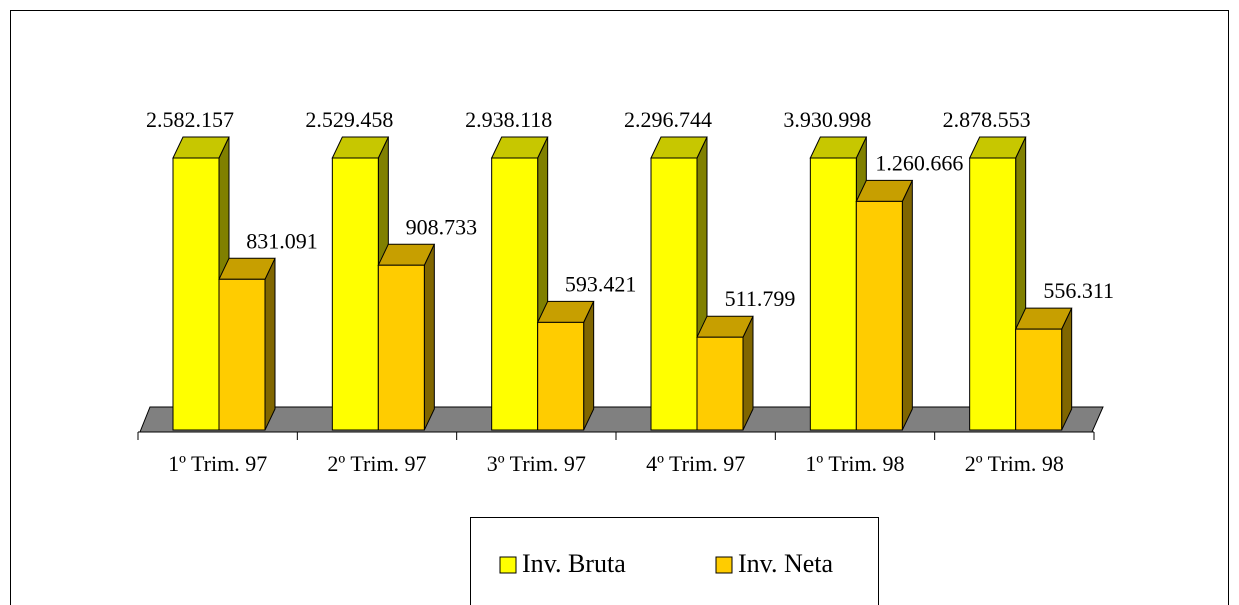  I want to click on value-label: 3.930.998, so click(827, 119).